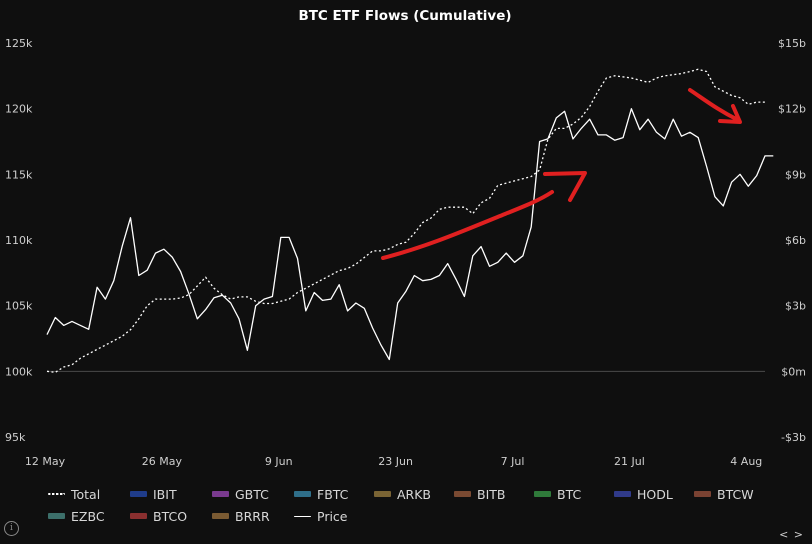 The width and height of the screenshot is (812, 544). What do you see at coordinates (165, 494) in the screenshot?
I see `legend-label: IBIT` at bounding box center [165, 494].